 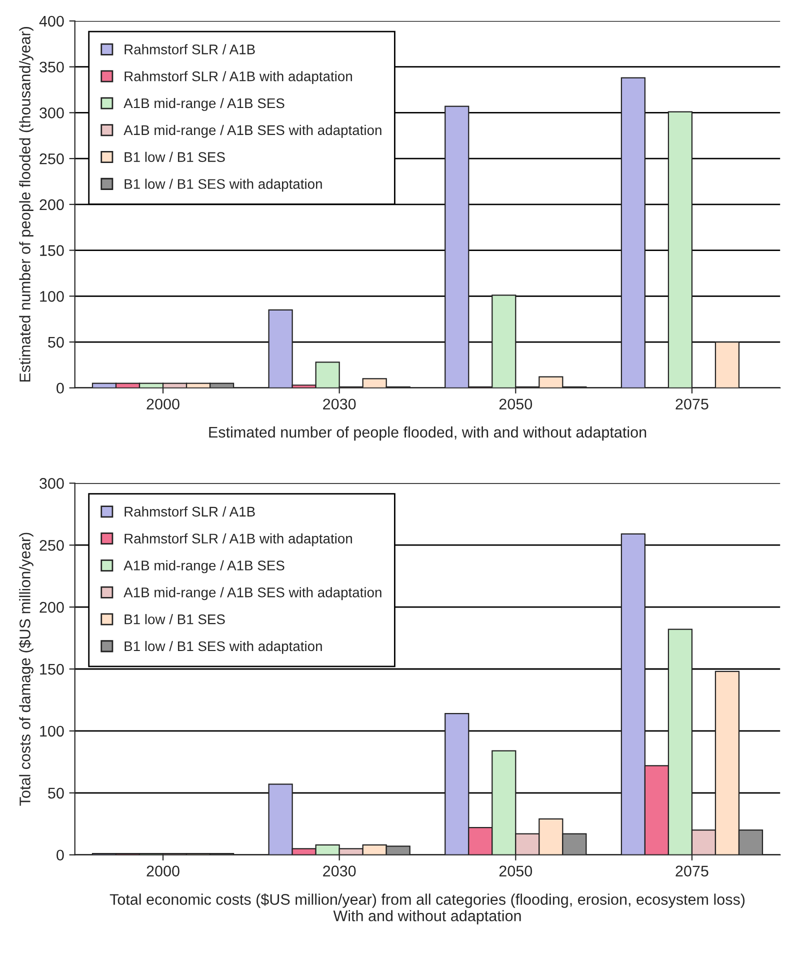 I want to click on y-axis-title: Estimated number of people flooded (thousand/year), so click(x=26, y=204).